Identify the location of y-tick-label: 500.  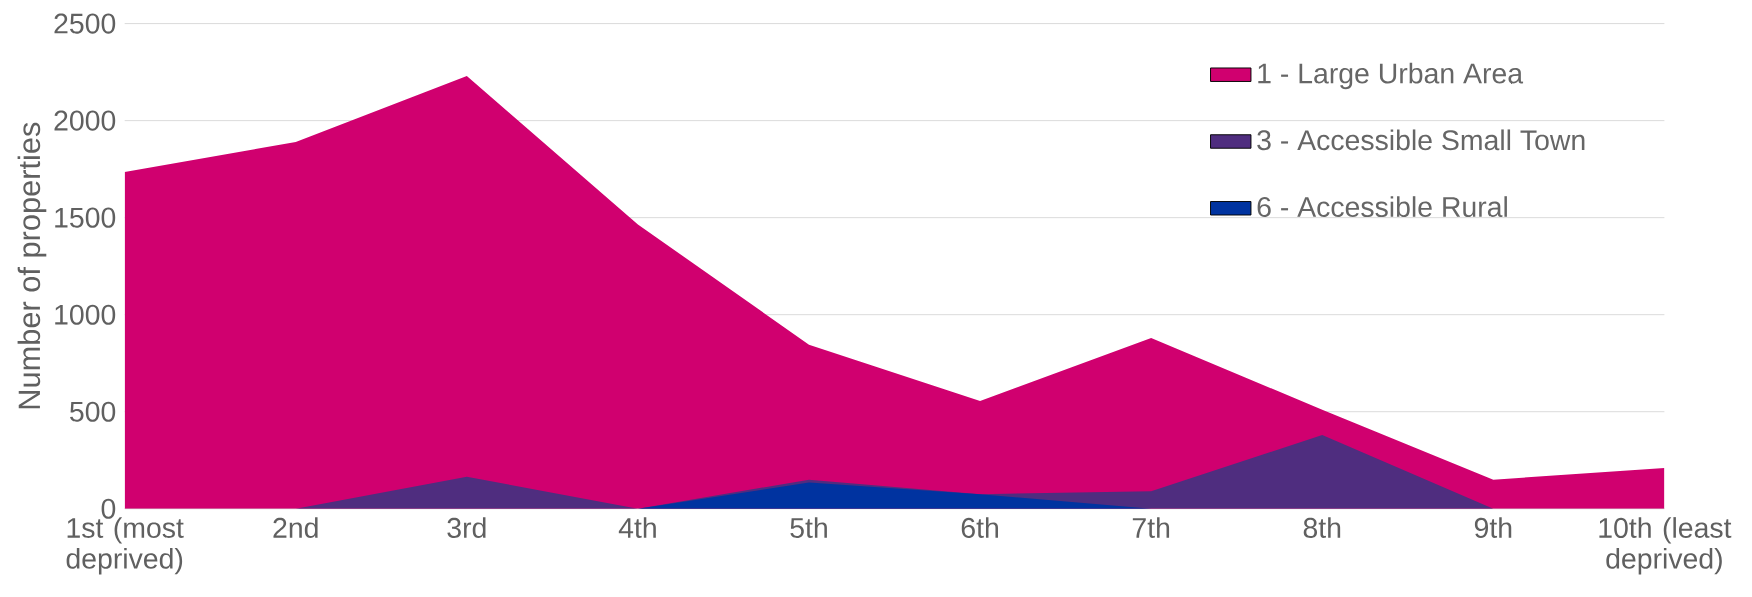
(93, 411).